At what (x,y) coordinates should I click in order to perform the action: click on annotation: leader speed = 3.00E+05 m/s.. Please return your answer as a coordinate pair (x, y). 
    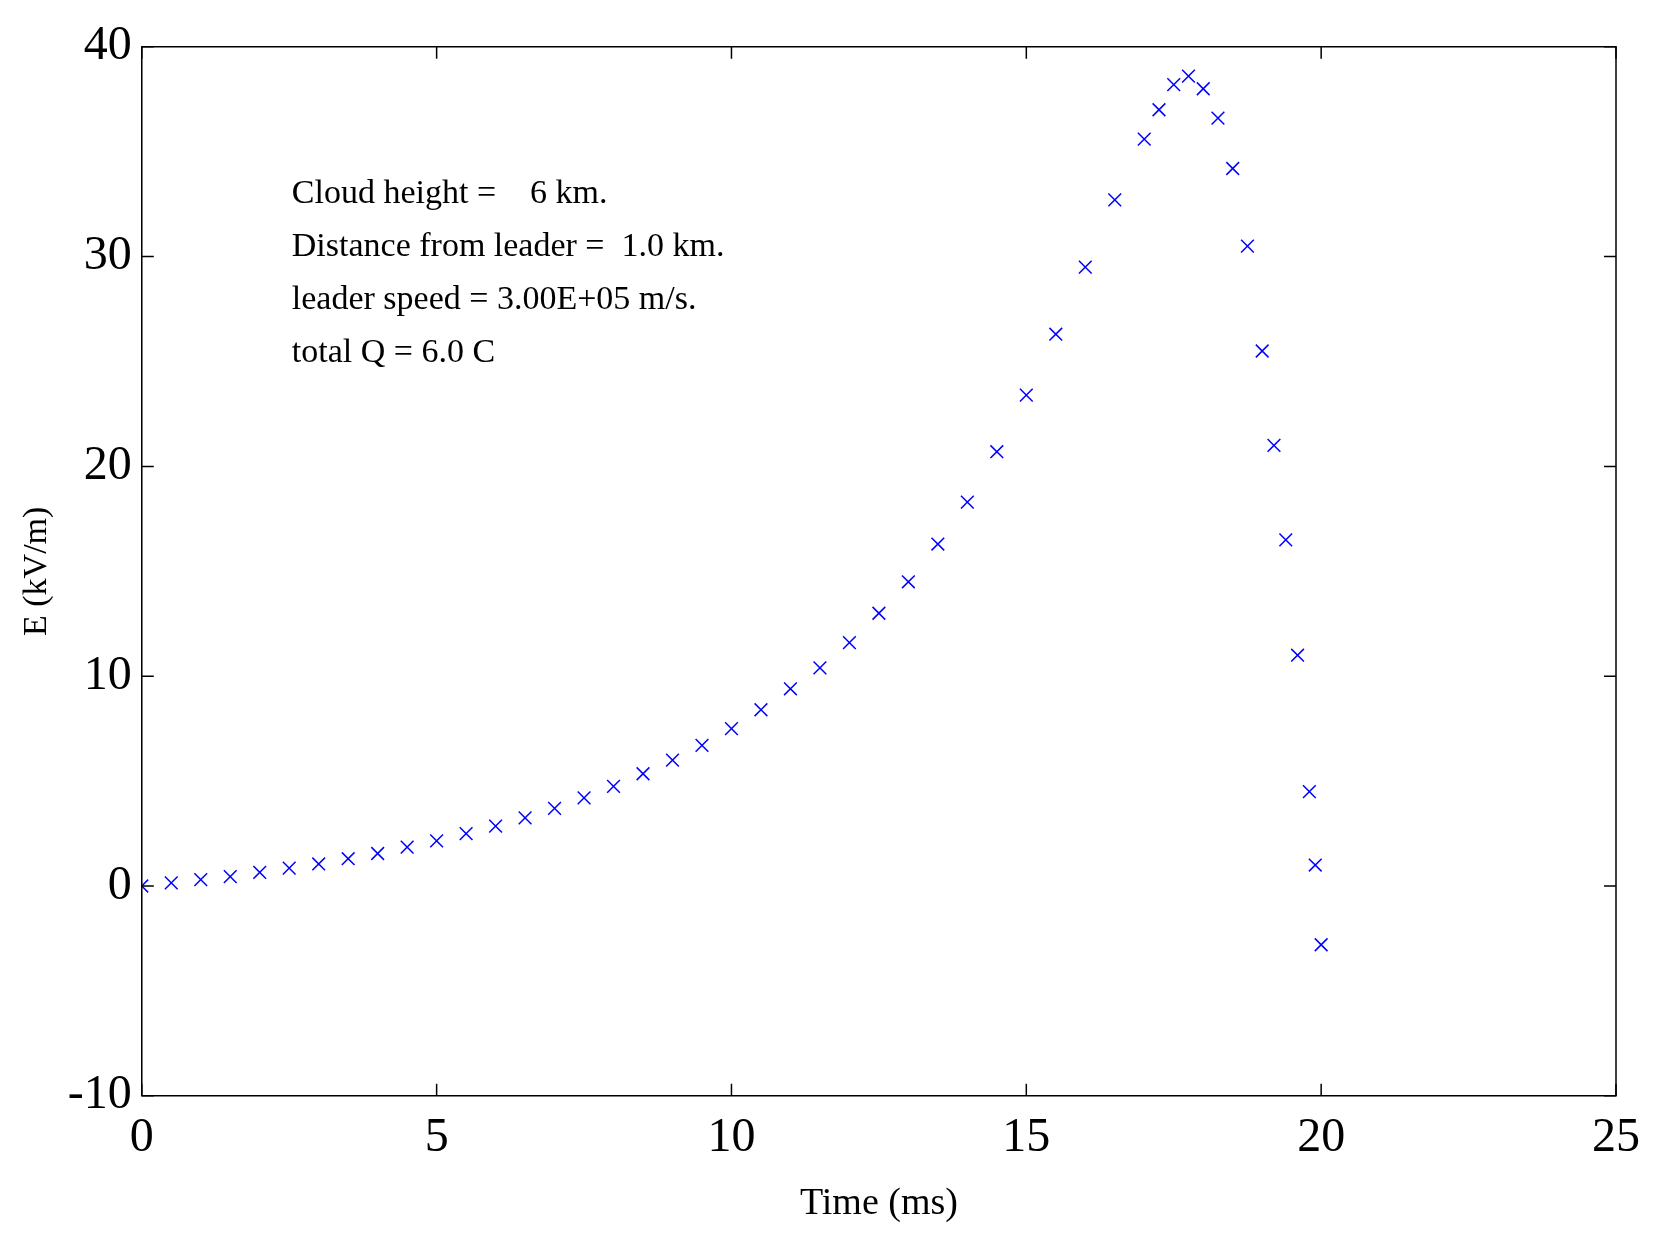
    Looking at the image, I should click on (494, 297).